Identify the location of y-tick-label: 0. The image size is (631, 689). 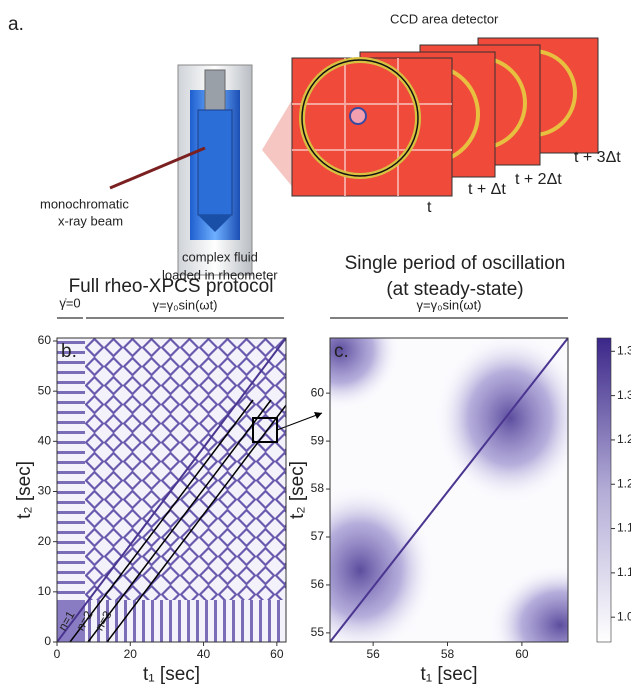
(47, 641).